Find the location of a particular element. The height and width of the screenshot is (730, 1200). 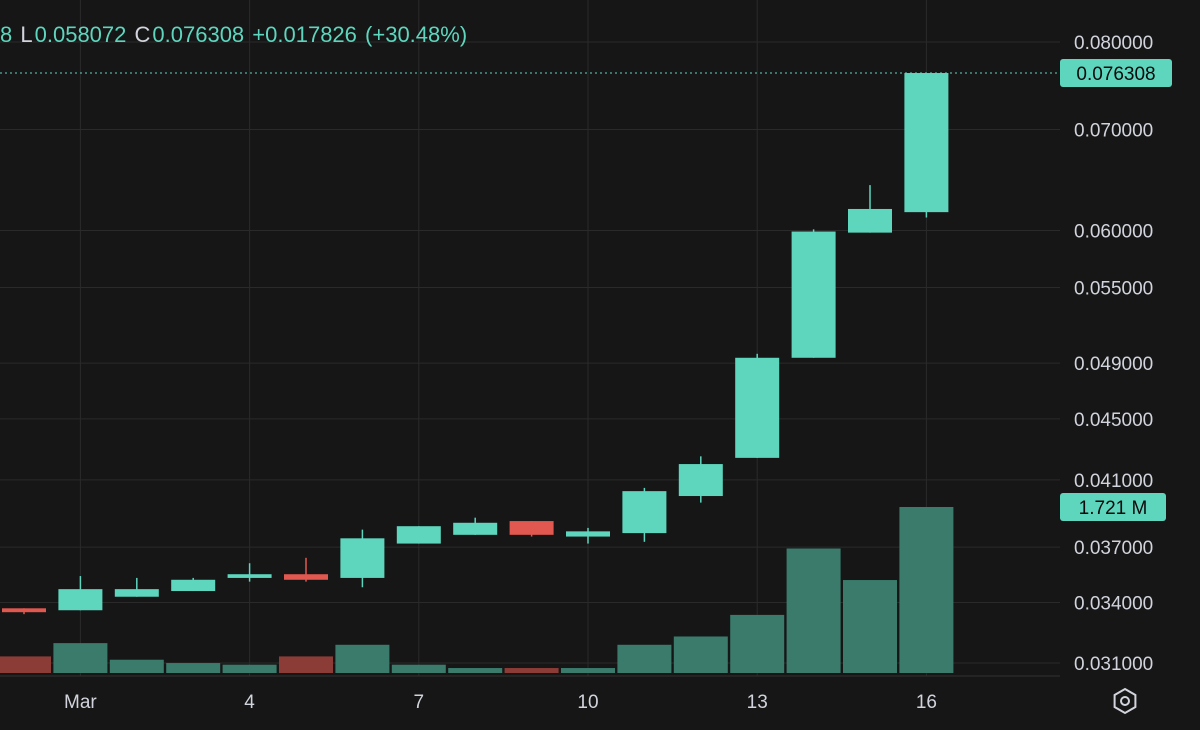

change-value: +0.017826 is located at coordinates (304, 34).